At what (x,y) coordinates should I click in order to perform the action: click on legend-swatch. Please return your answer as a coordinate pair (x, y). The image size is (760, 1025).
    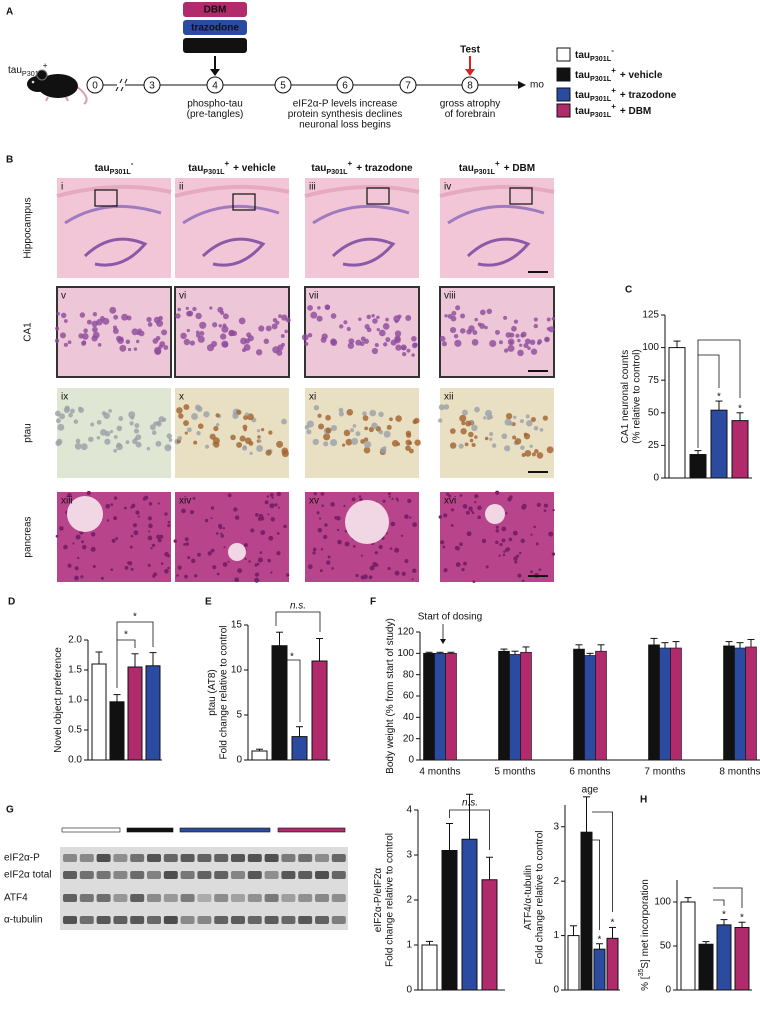
    Looking at the image, I should click on (563, 94).